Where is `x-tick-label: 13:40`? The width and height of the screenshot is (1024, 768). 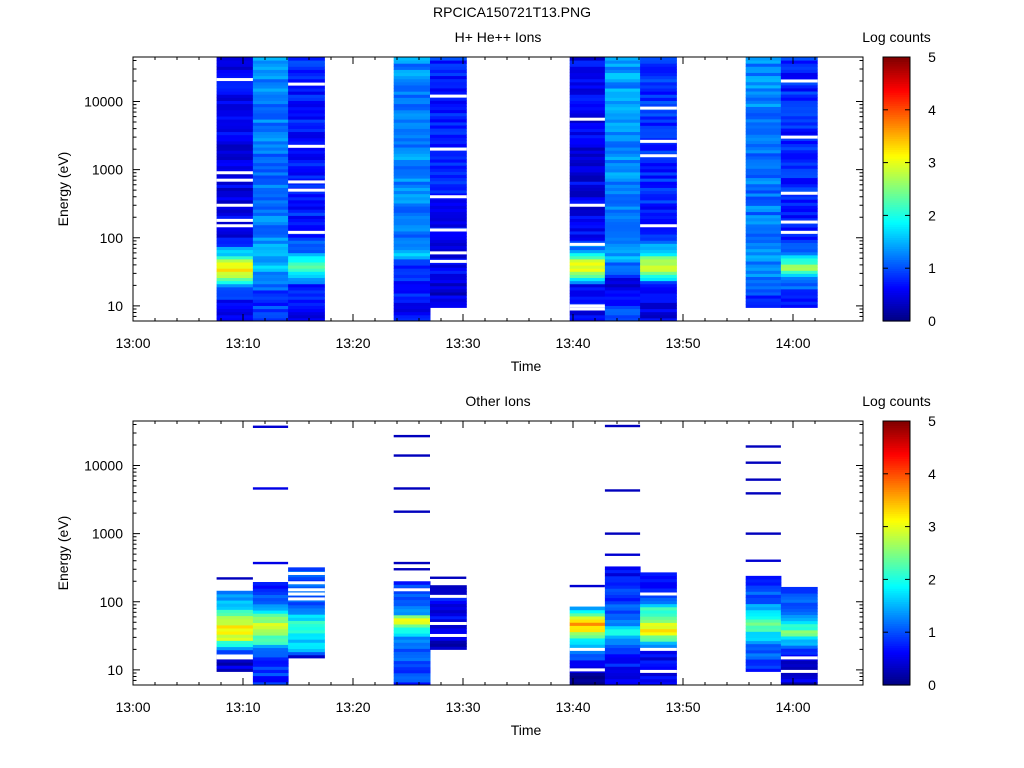 x-tick-label: 13:40 is located at coordinates (572, 343).